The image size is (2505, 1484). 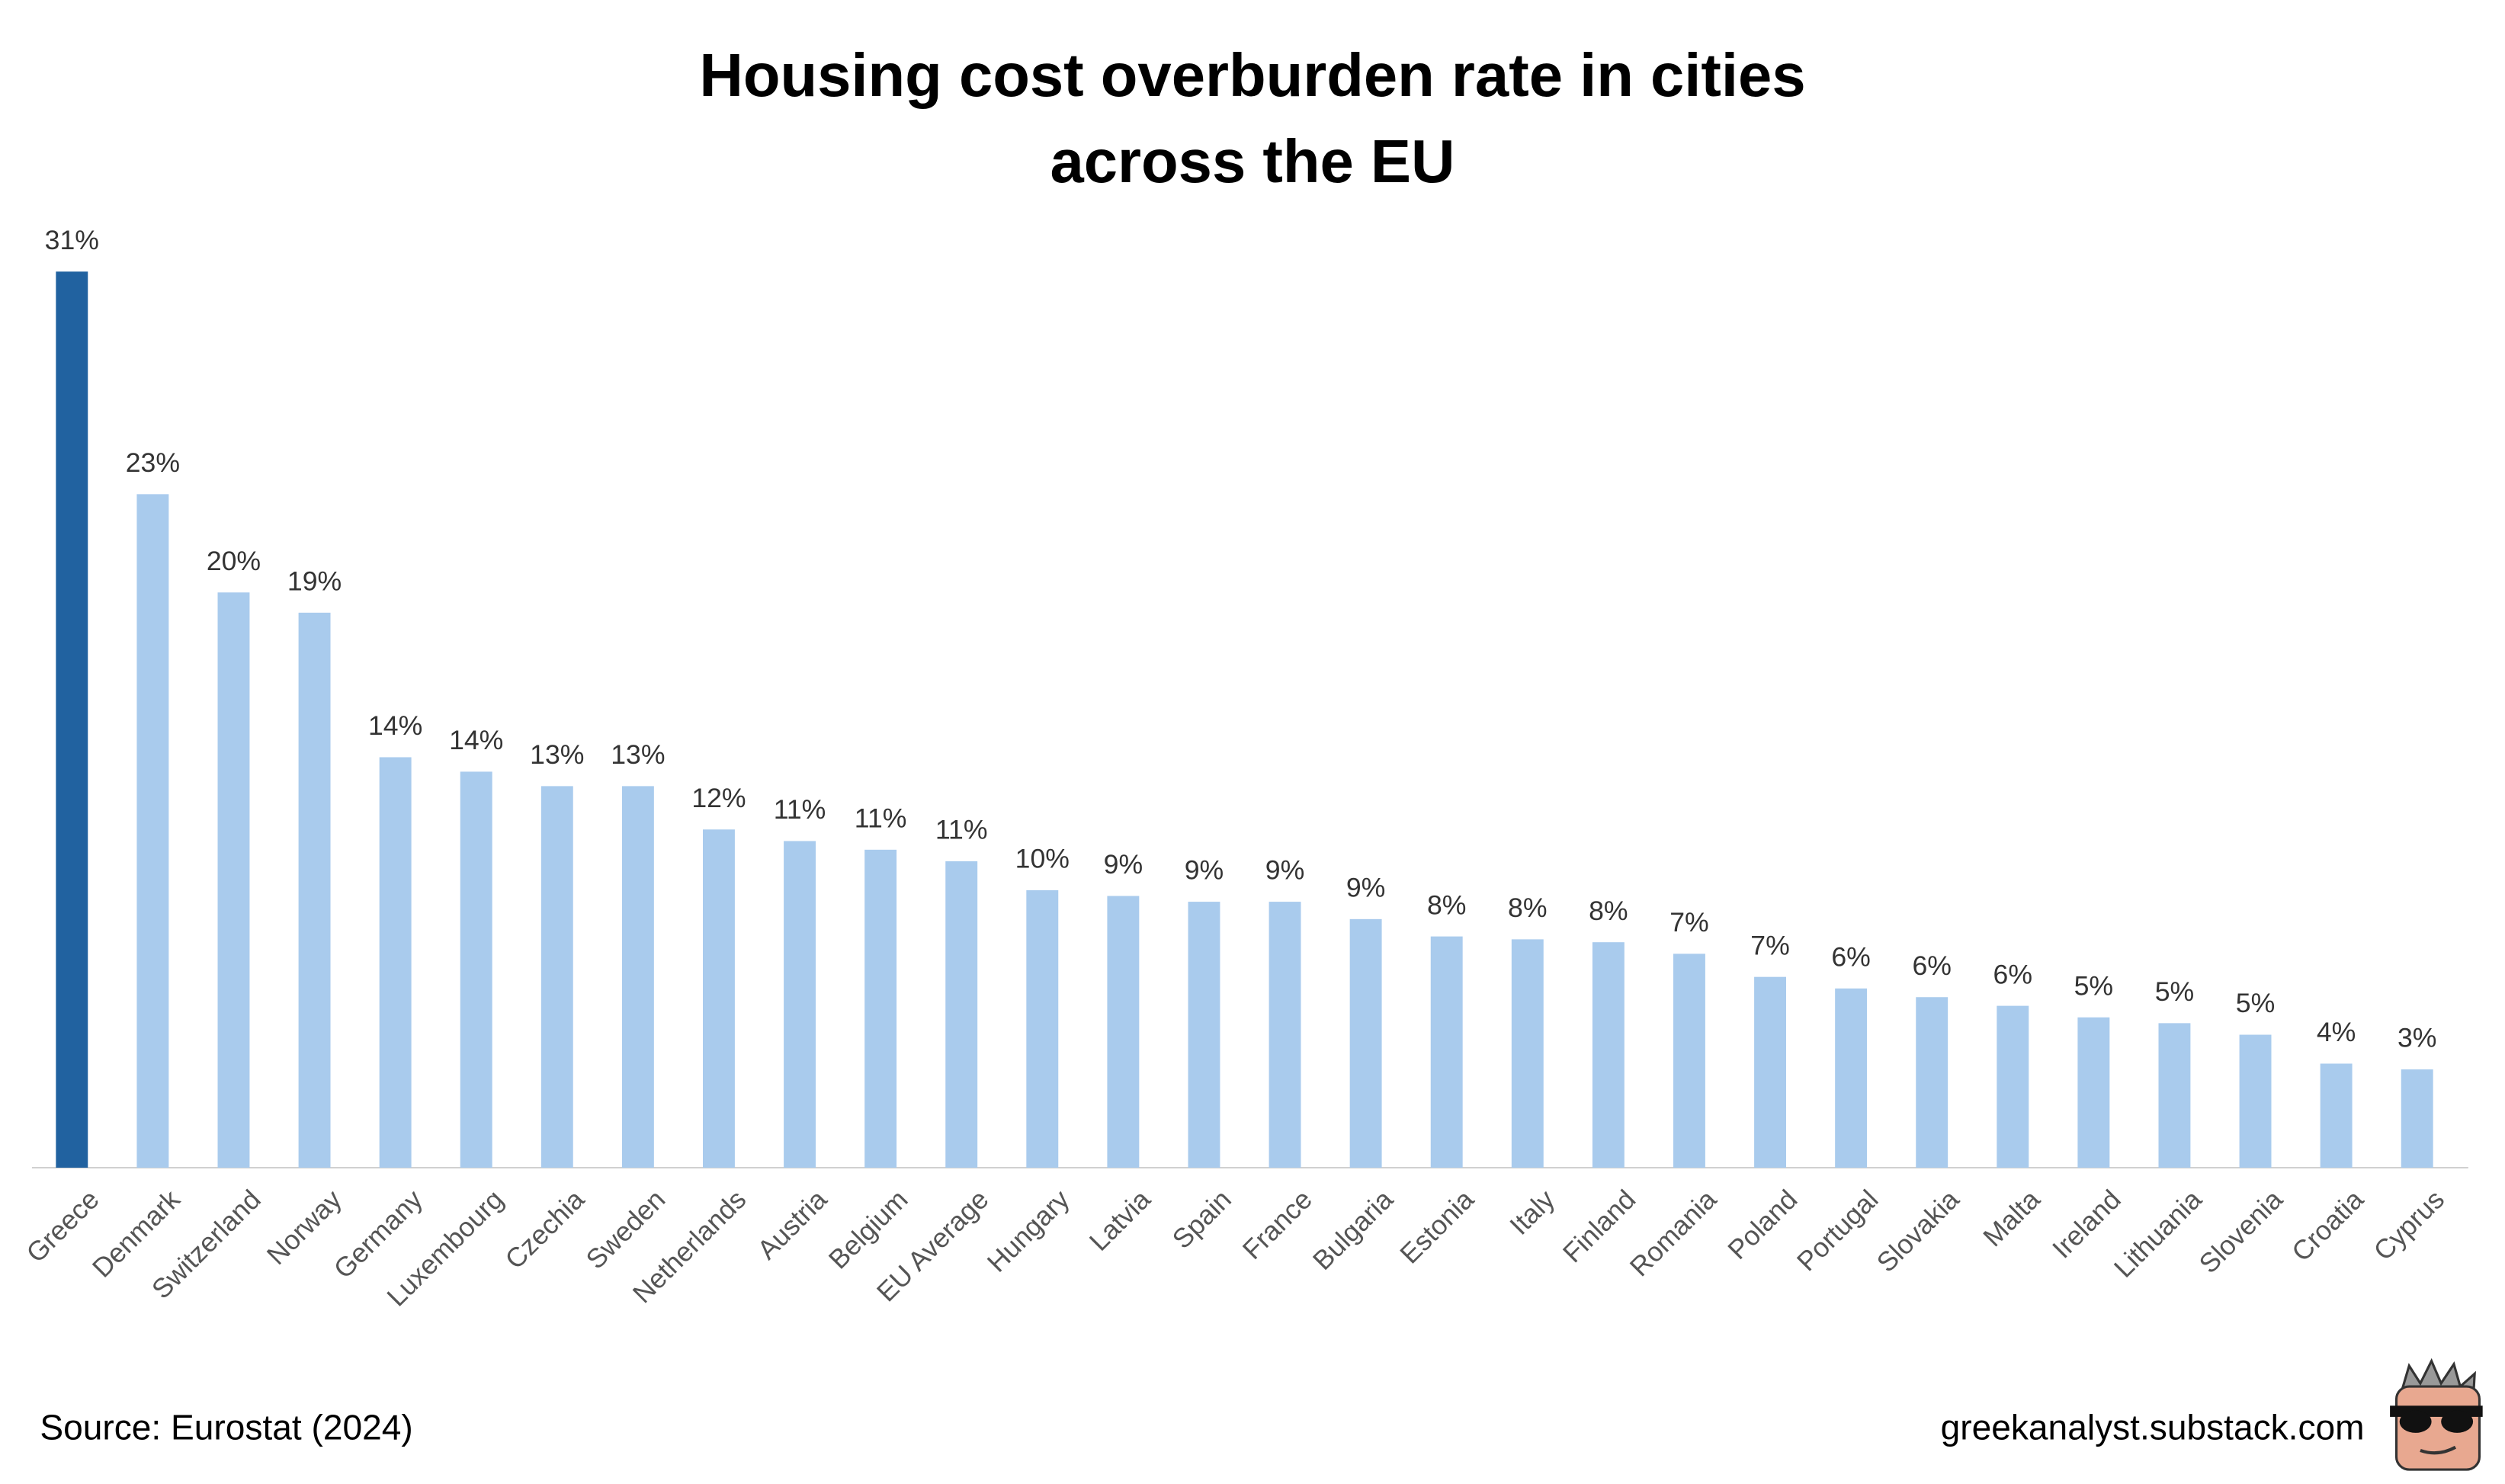 I want to click on x-tick-label: Austria, so click(x=793, y=1225).